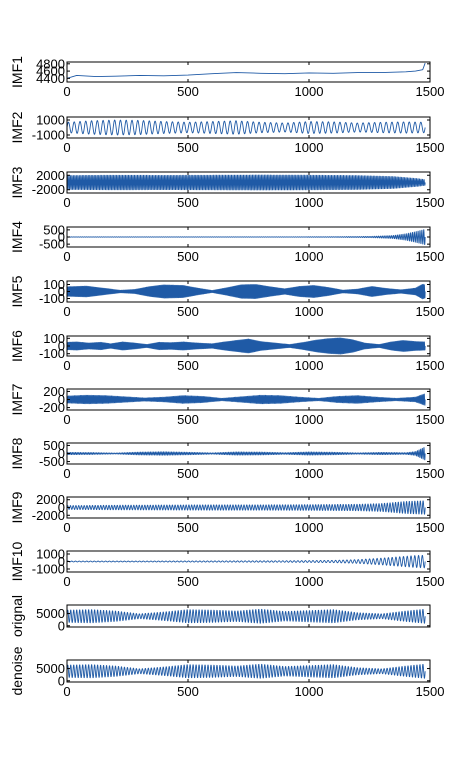  Describe the element at coordinates (246, 507) in the screenshot. I see `series-line-imf9` at that location.